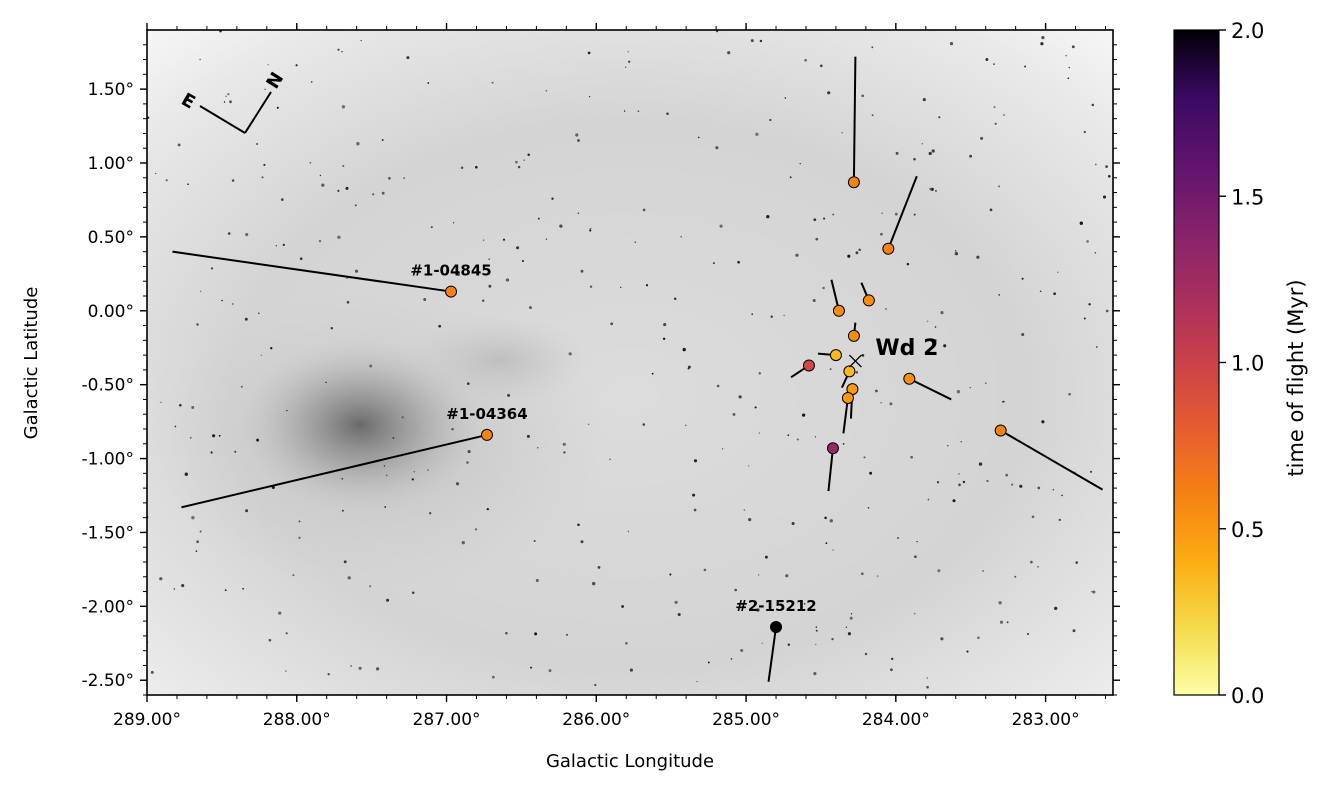  I want to click on cluster-marker: Wd 2, so click(893, 352).